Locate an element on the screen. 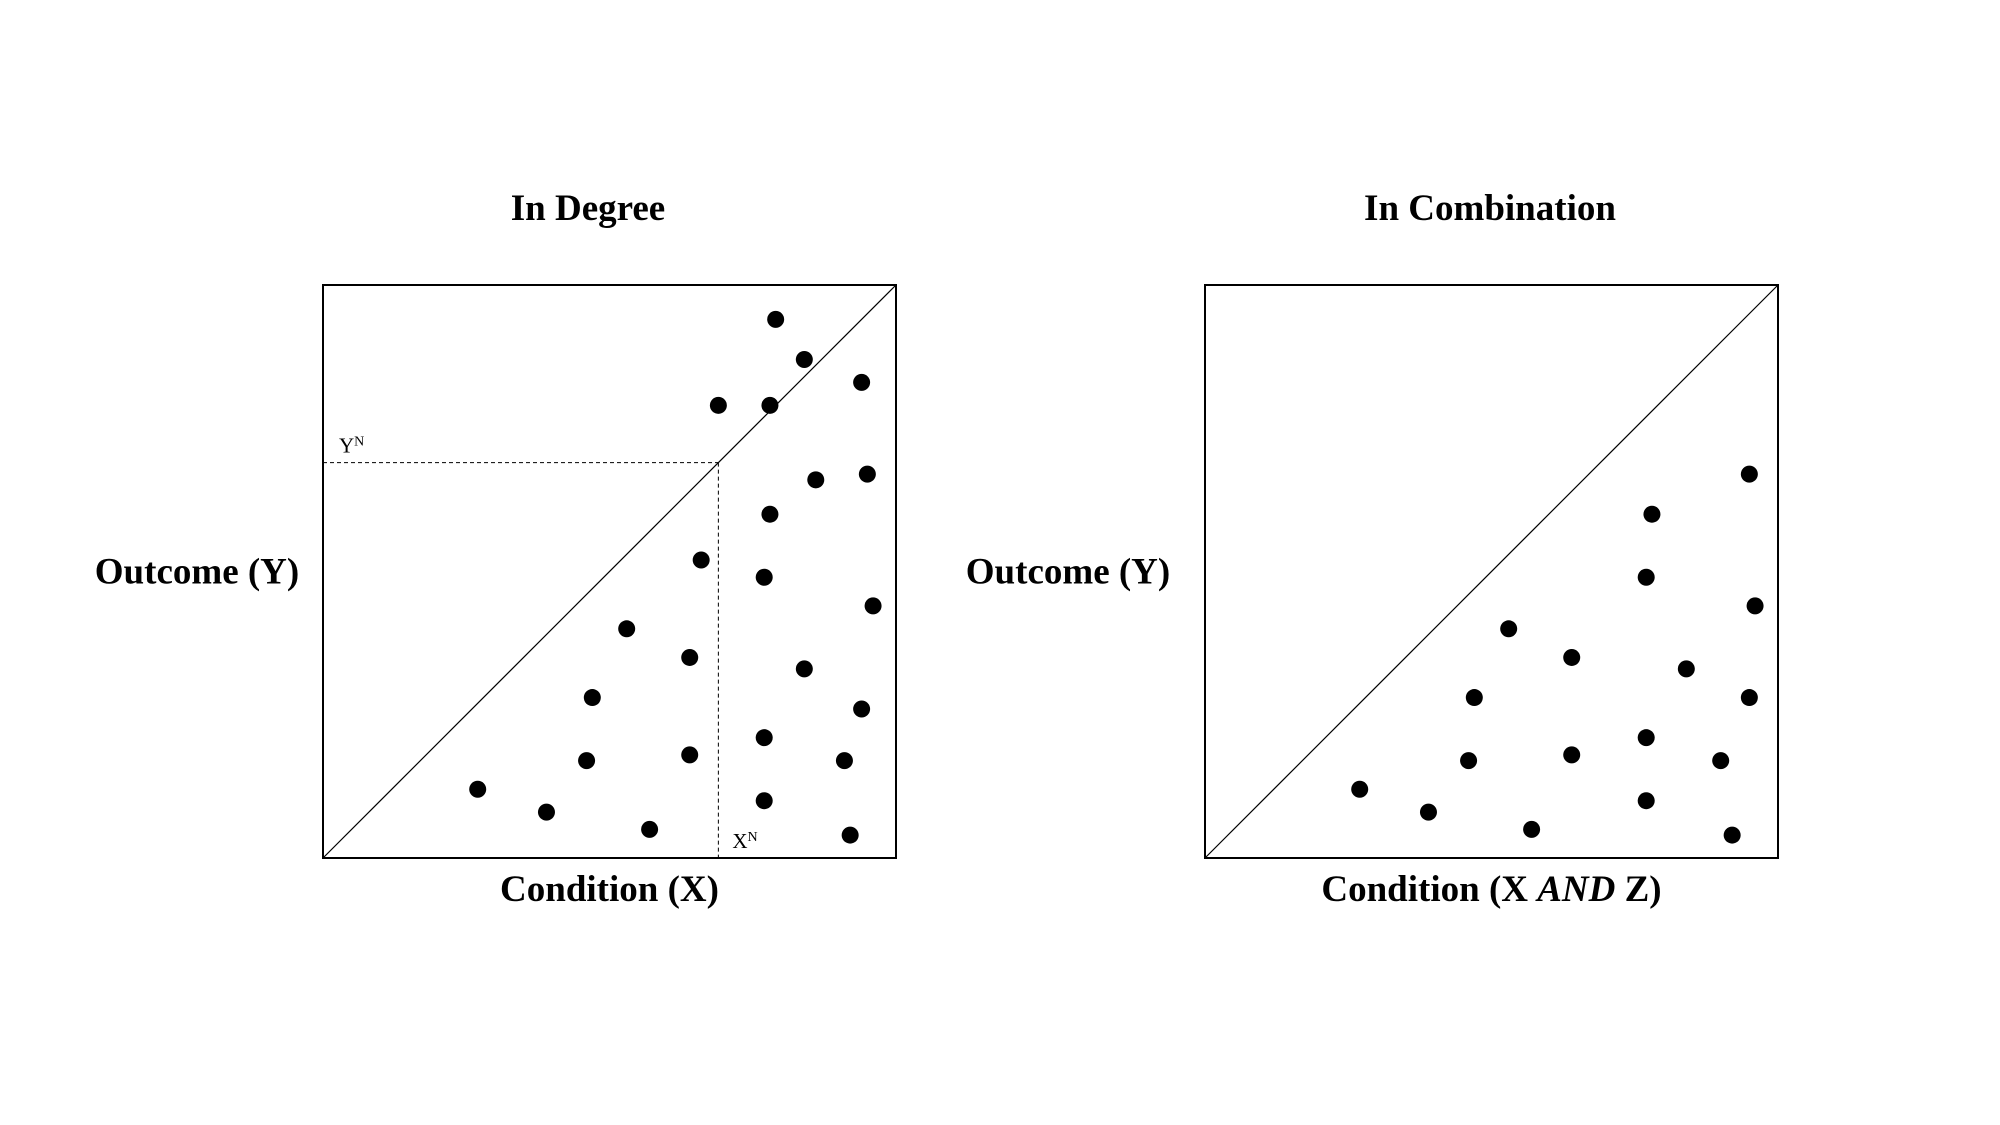 The width and height of the screenshot is (2000, 1125). chart-title: In Combination is located at coordinates (1490, 208).